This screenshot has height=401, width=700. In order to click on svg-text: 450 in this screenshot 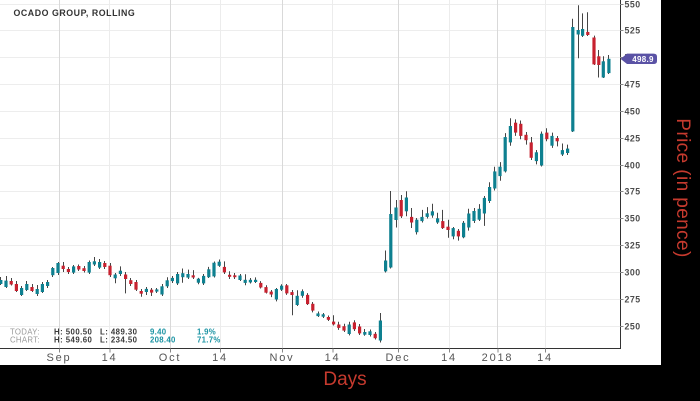, I will do `click(633, 112)`.